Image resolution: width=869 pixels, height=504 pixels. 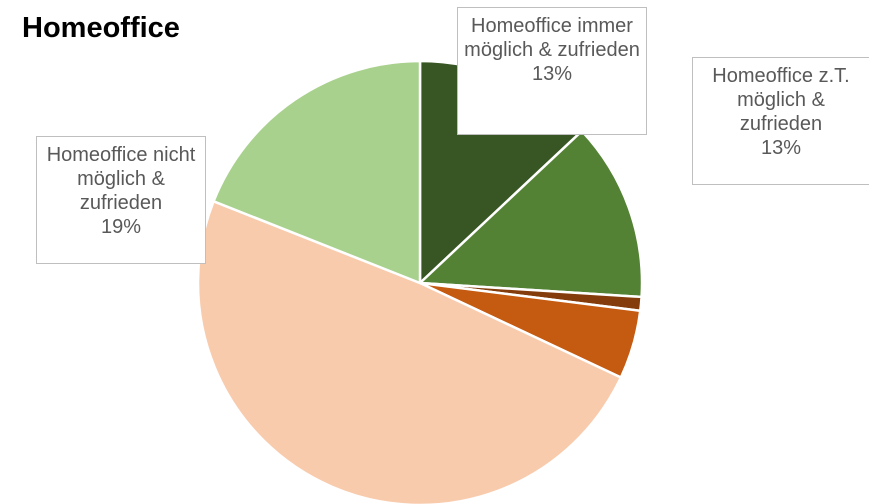 What do you see at coordinates (781, 100) in the screenshot?
I see `label-category: Homeoffice z.T. möglich & zufrieden` at bounding box center [781, 100].